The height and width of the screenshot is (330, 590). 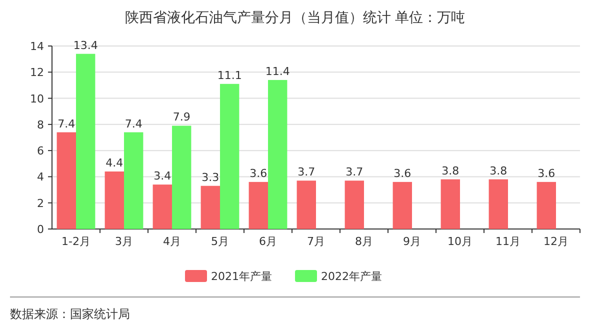 I want to click on x-tick-label: 5月, so click(x=220, y=241).